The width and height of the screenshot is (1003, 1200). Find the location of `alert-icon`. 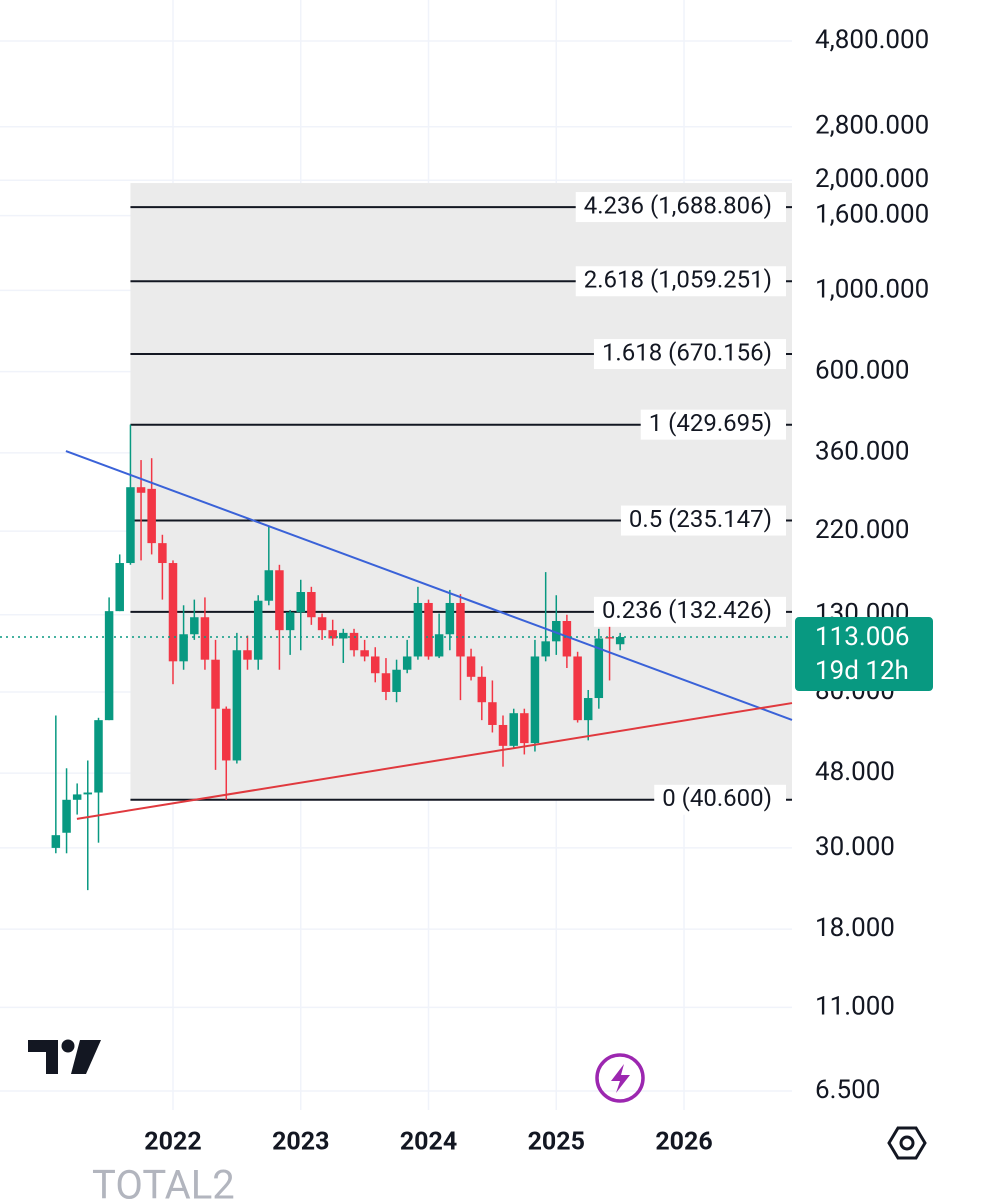

alert-icon is located at coordinates (620, 1078).